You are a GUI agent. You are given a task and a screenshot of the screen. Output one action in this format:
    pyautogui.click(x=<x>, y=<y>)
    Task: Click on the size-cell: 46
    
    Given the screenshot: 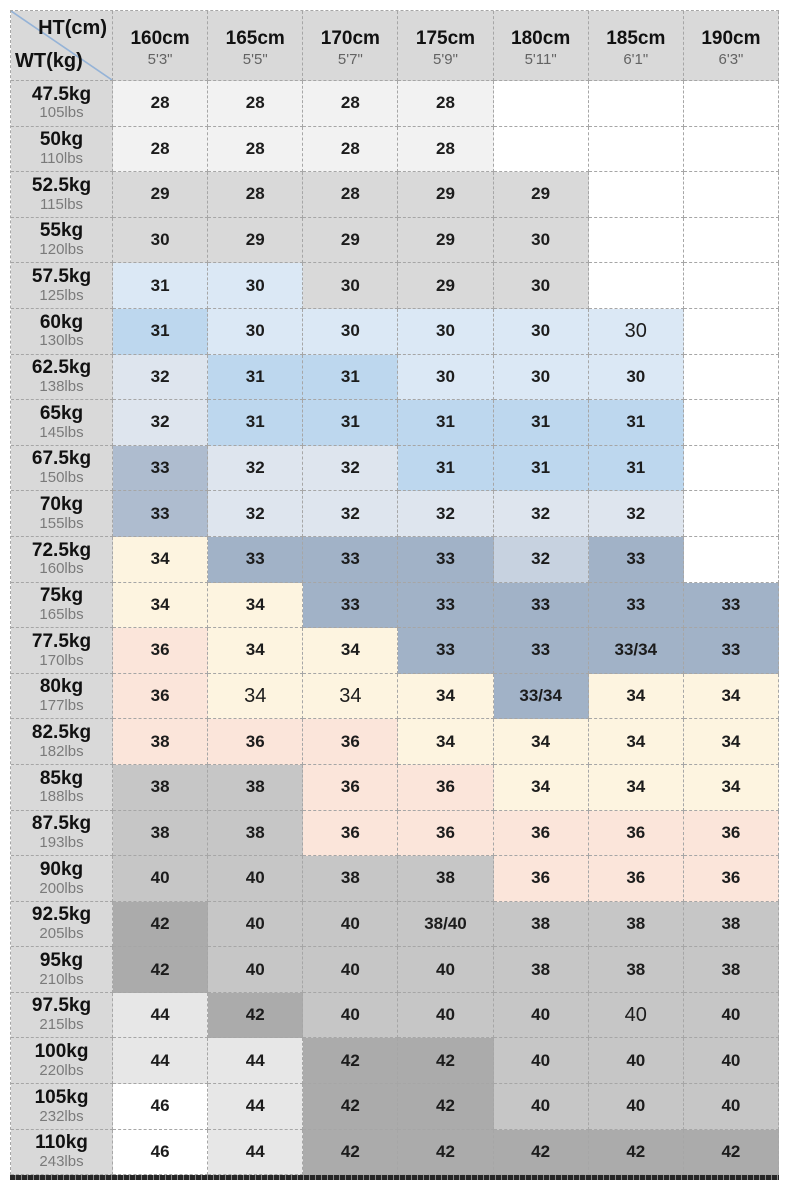 What is the action you would take?
    pyautogui.click(x=161, y=1107)
    